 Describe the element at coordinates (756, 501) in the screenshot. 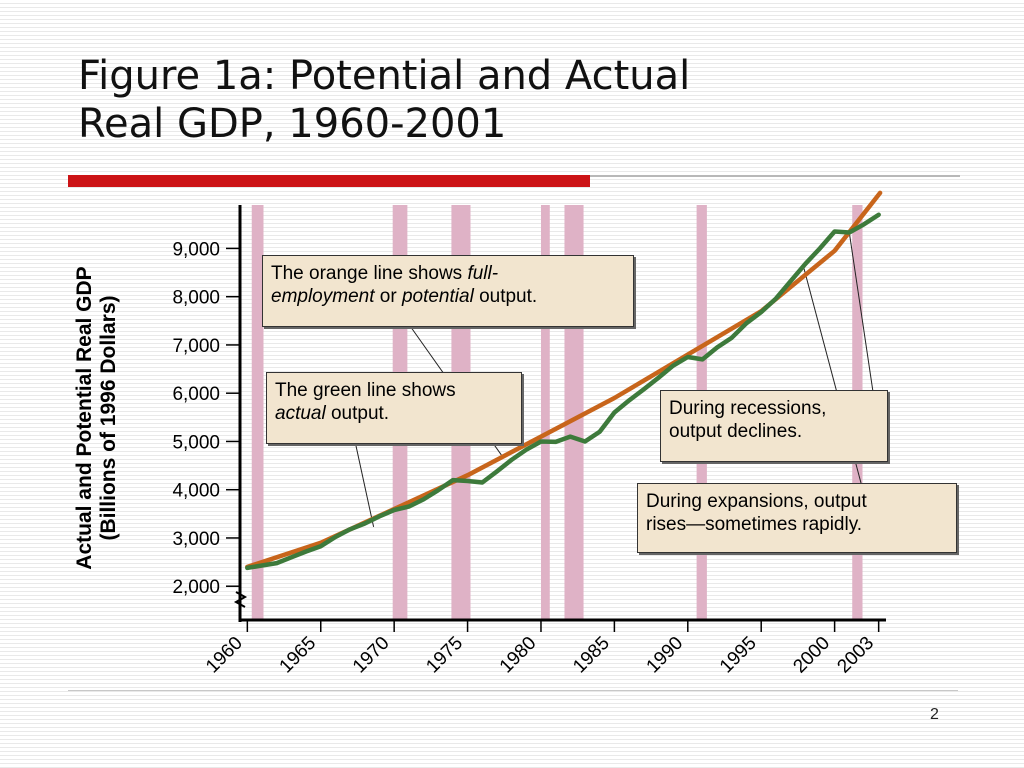

I see `callout-expansion-text-1: During expansions, output` at that location.